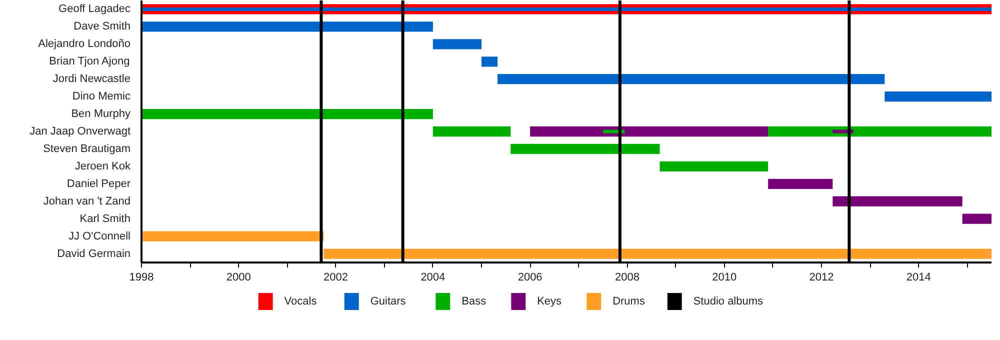 The image size is (1000, 340). I want to click on y-tick-label: David Germain, so click(93, 254).